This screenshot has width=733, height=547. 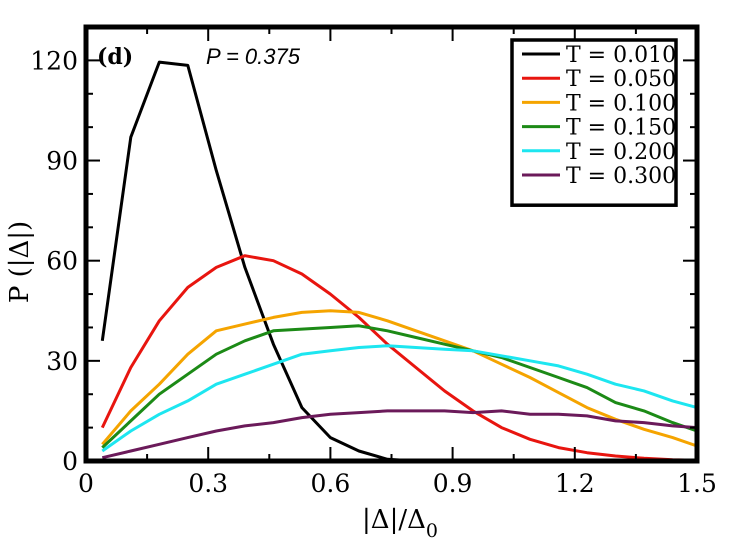 I want to click on legend-label-1: T = 0.050, so click(x=621, y=79).